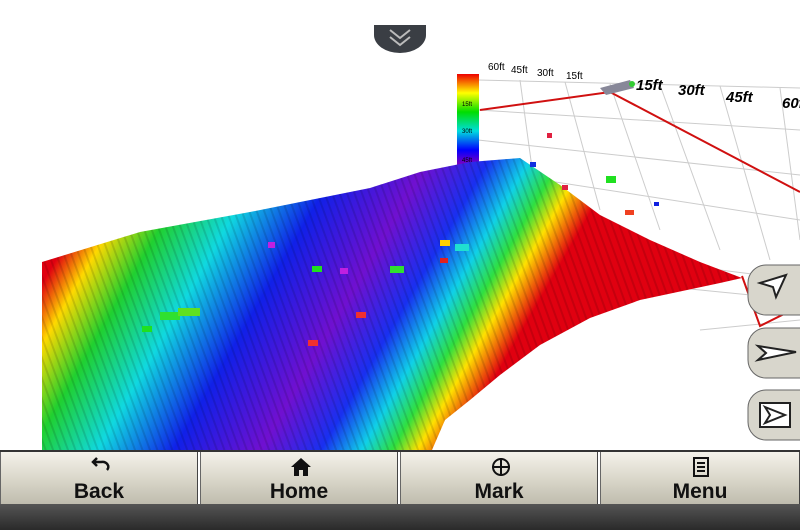 The width and height of the screenshot is (800, 530). I want to click on button-label: Mark, so click(499, 491).